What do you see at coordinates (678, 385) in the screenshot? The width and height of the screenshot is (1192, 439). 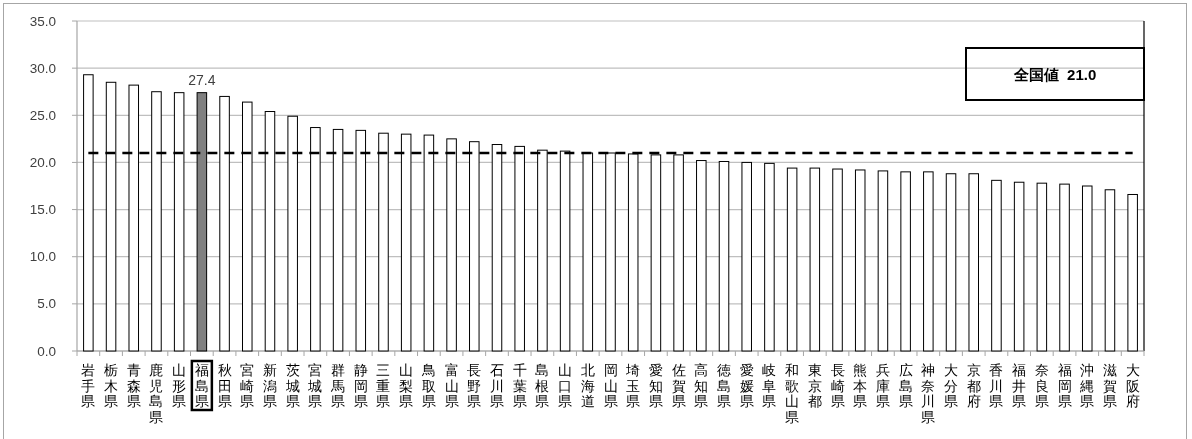 I see `x-tick-label: 佐賀県` at bounding box center [678, 385].